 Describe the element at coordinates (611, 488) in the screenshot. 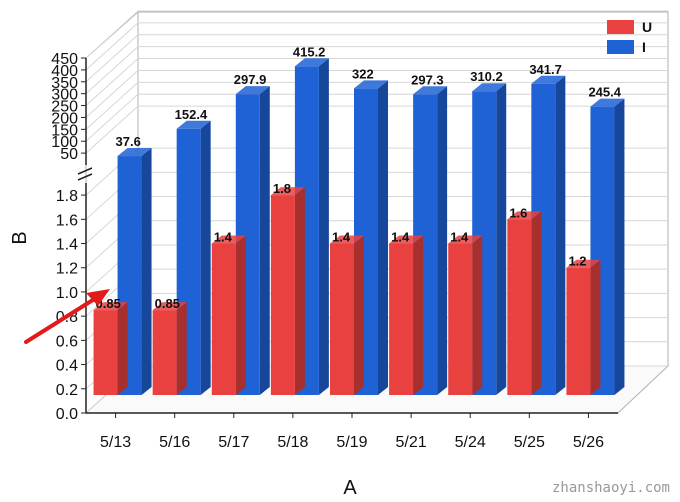

I see `watermark: zhanshaoyi.com` at that location.